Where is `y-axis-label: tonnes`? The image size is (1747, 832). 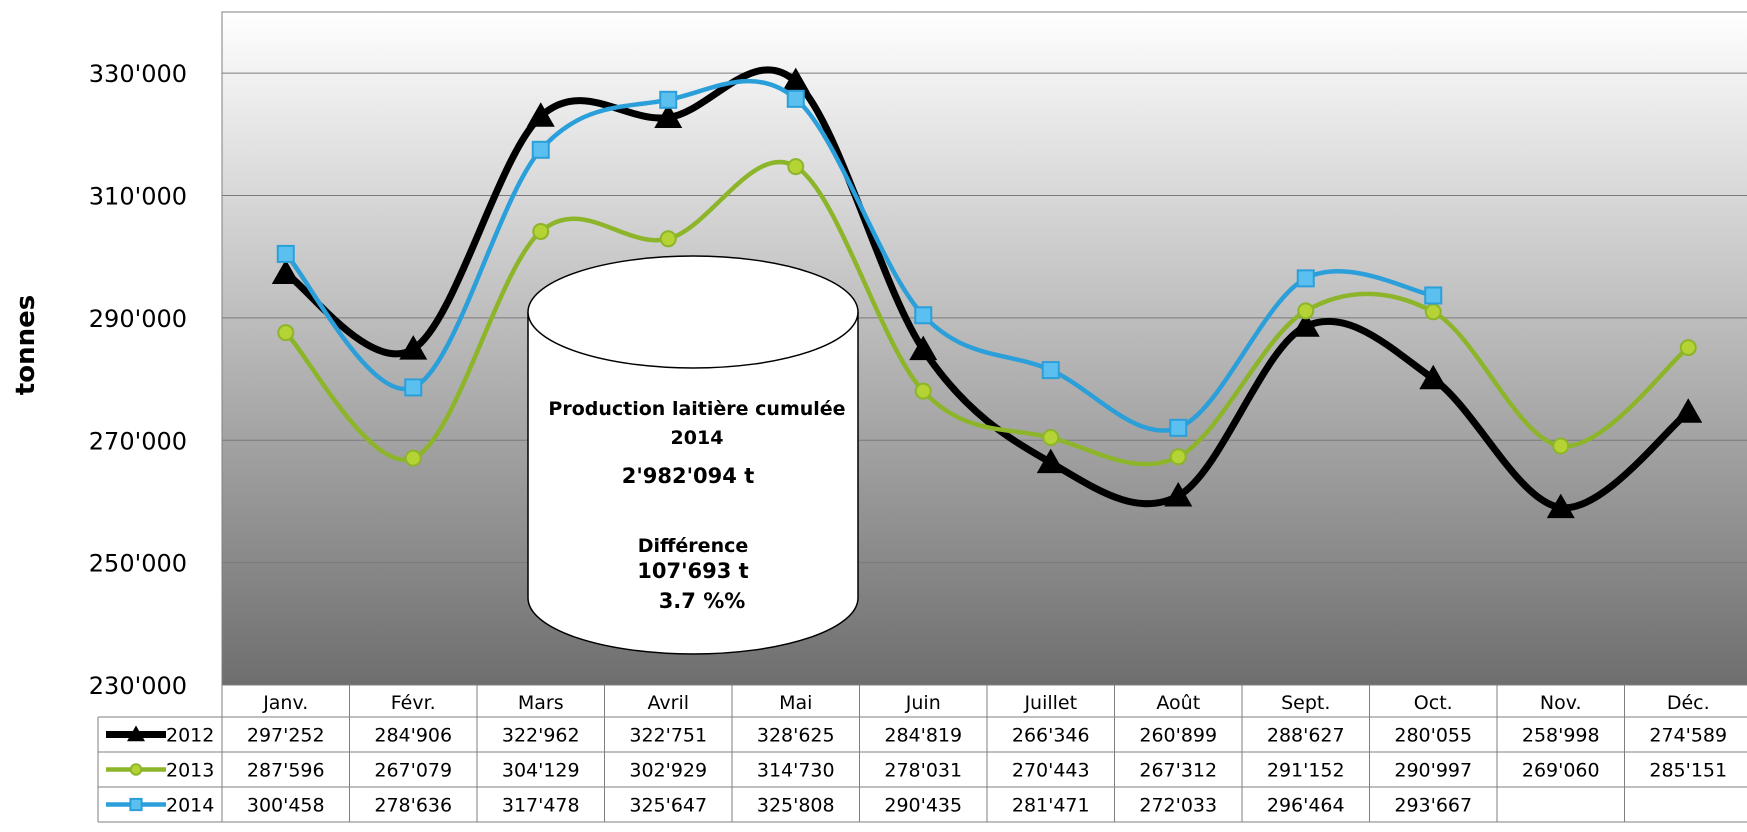 y-axis-label: tonnes is located at coordinates (26, 345).